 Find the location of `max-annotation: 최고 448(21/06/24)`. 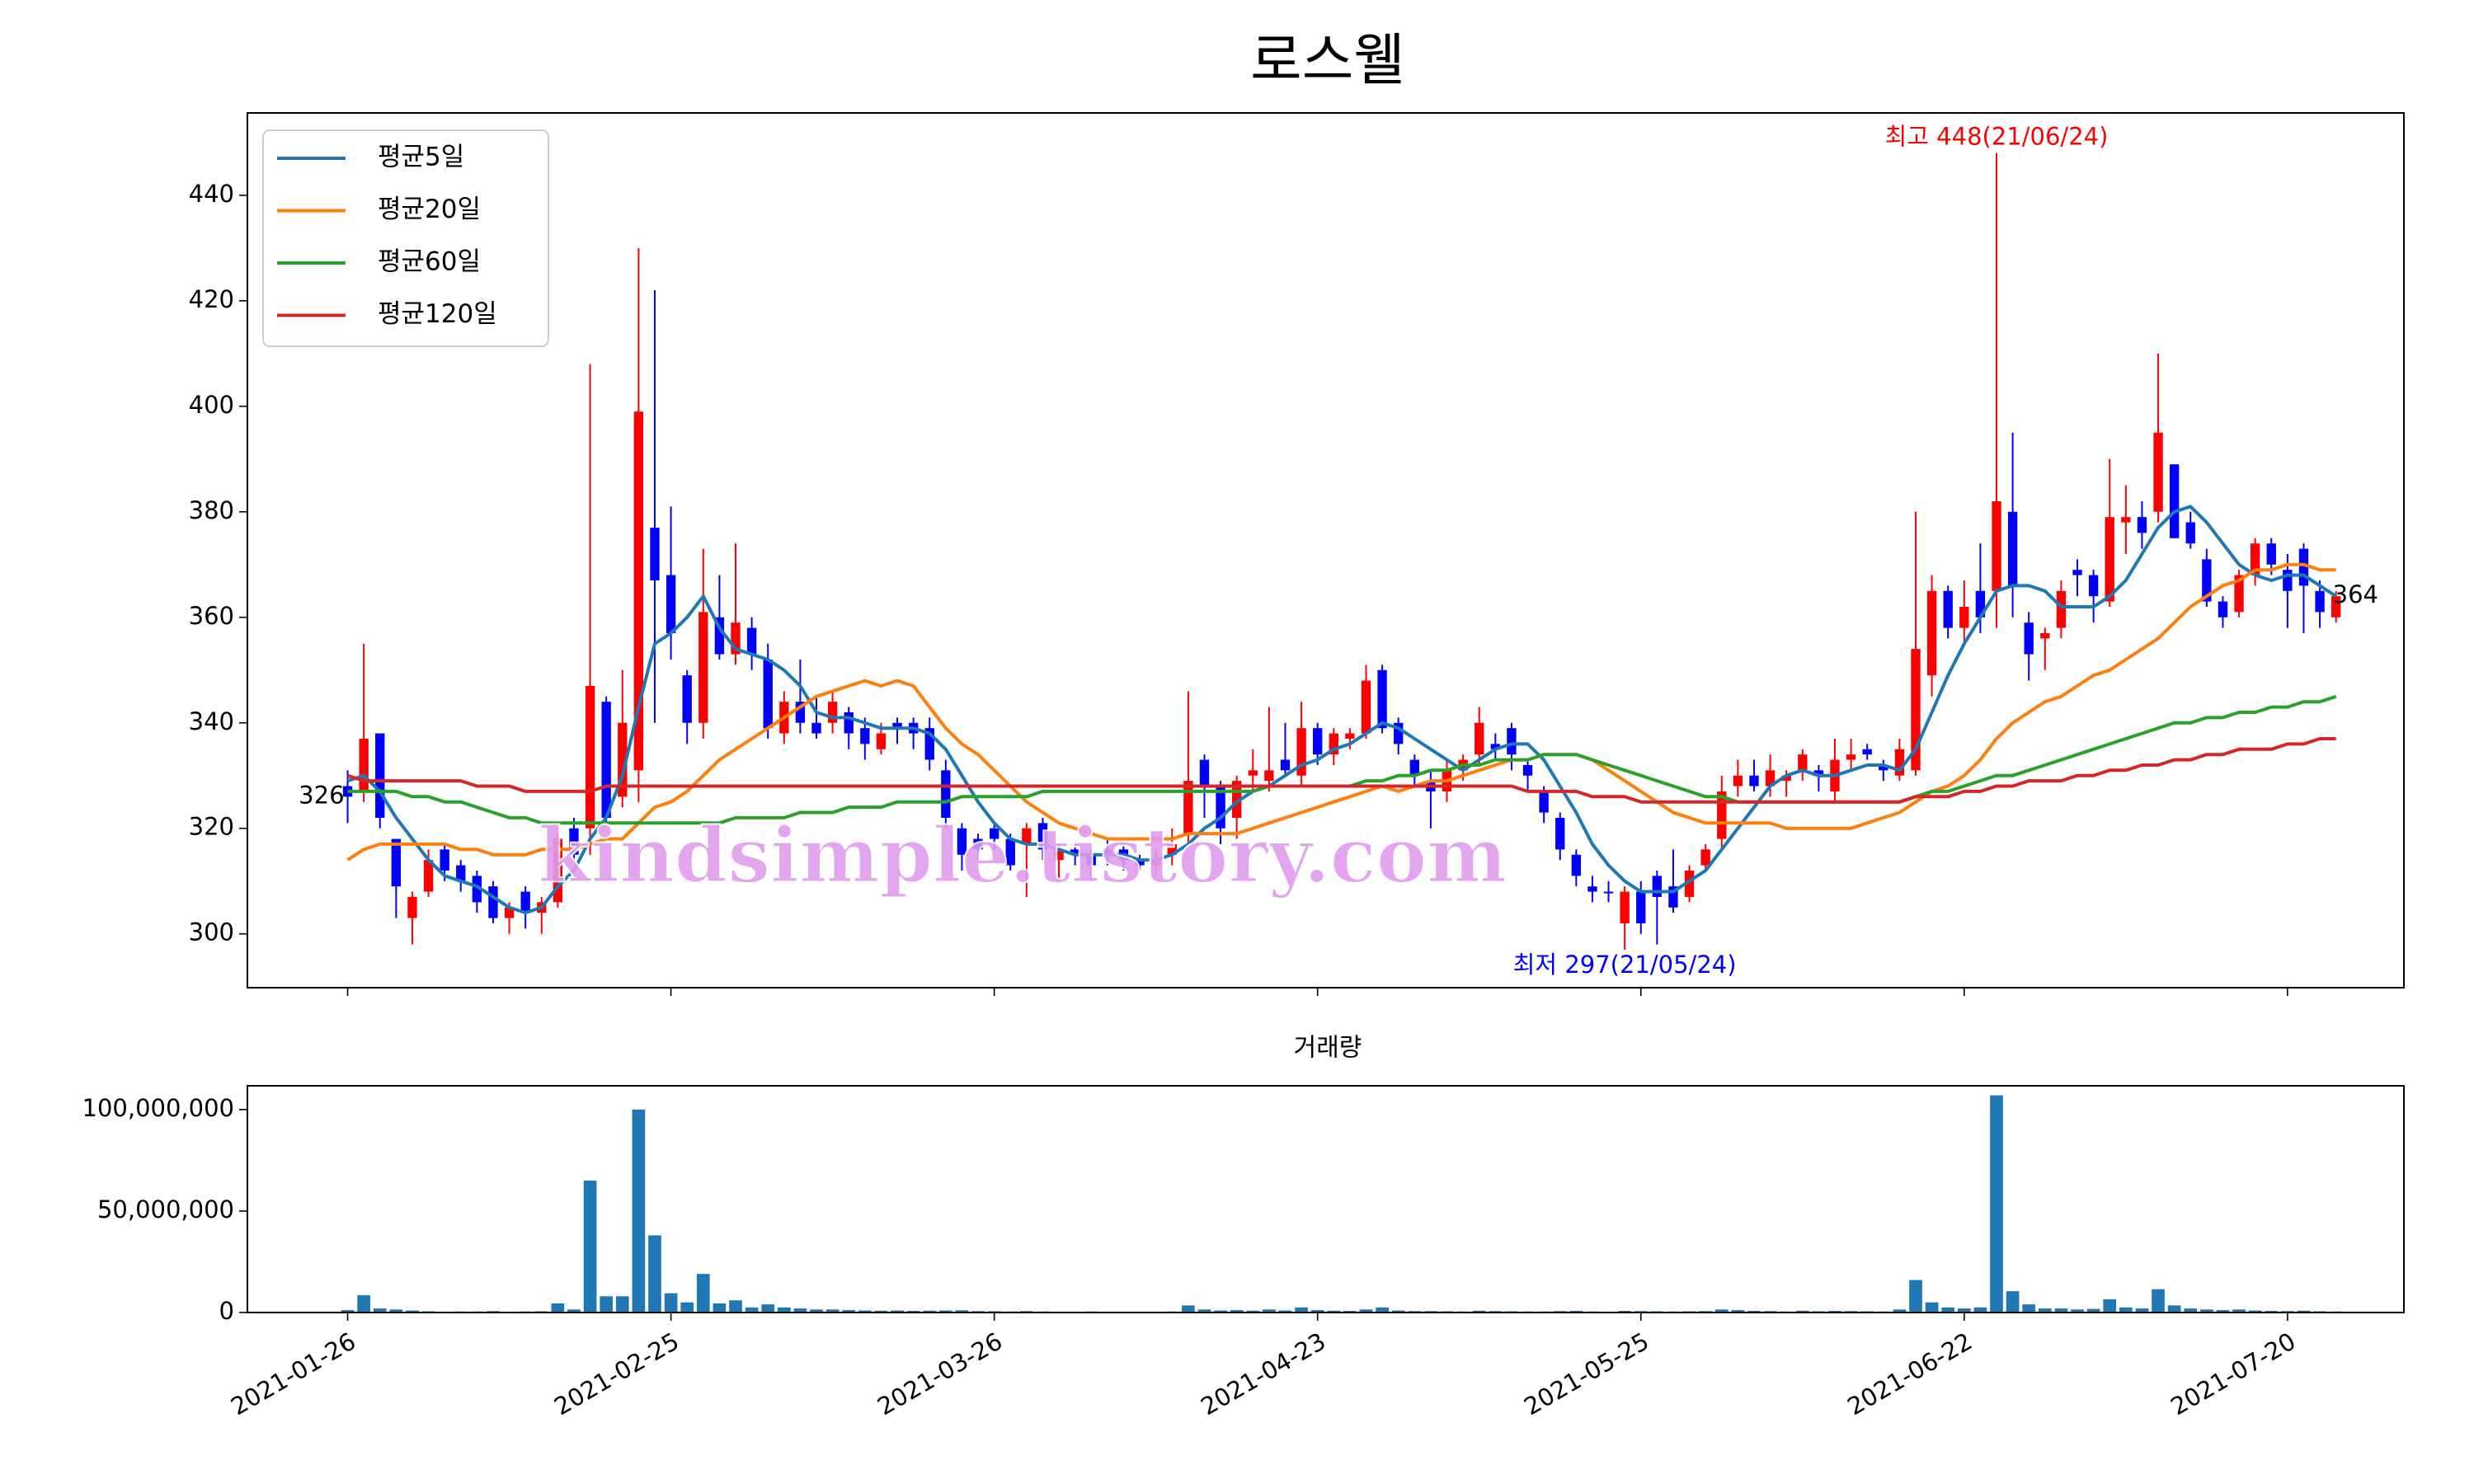

max-annotation: 최고 448(21/06/24) is located at coordinates (1997, 137).